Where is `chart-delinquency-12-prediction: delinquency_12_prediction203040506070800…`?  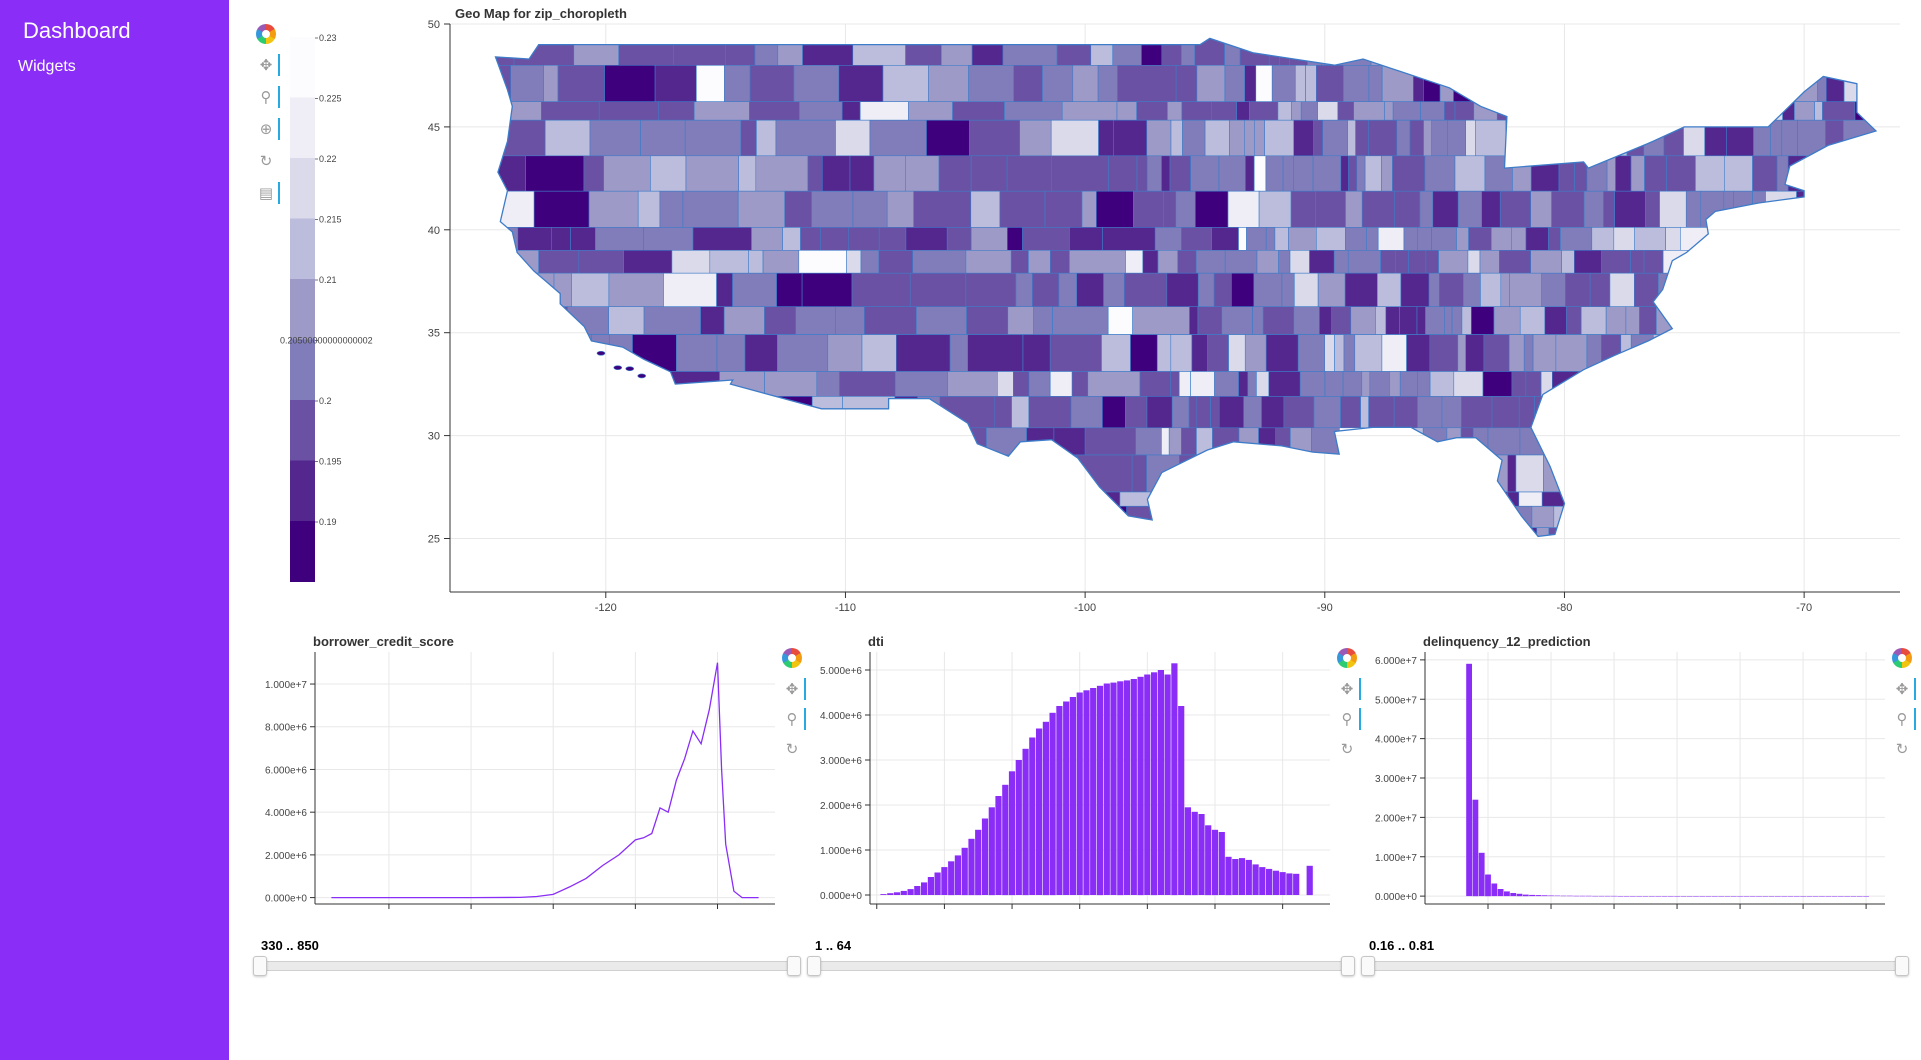 chart-delinquency-12-prediction: delinquency_12_prediction203040506070800… is located at coordinates (1630, 772).